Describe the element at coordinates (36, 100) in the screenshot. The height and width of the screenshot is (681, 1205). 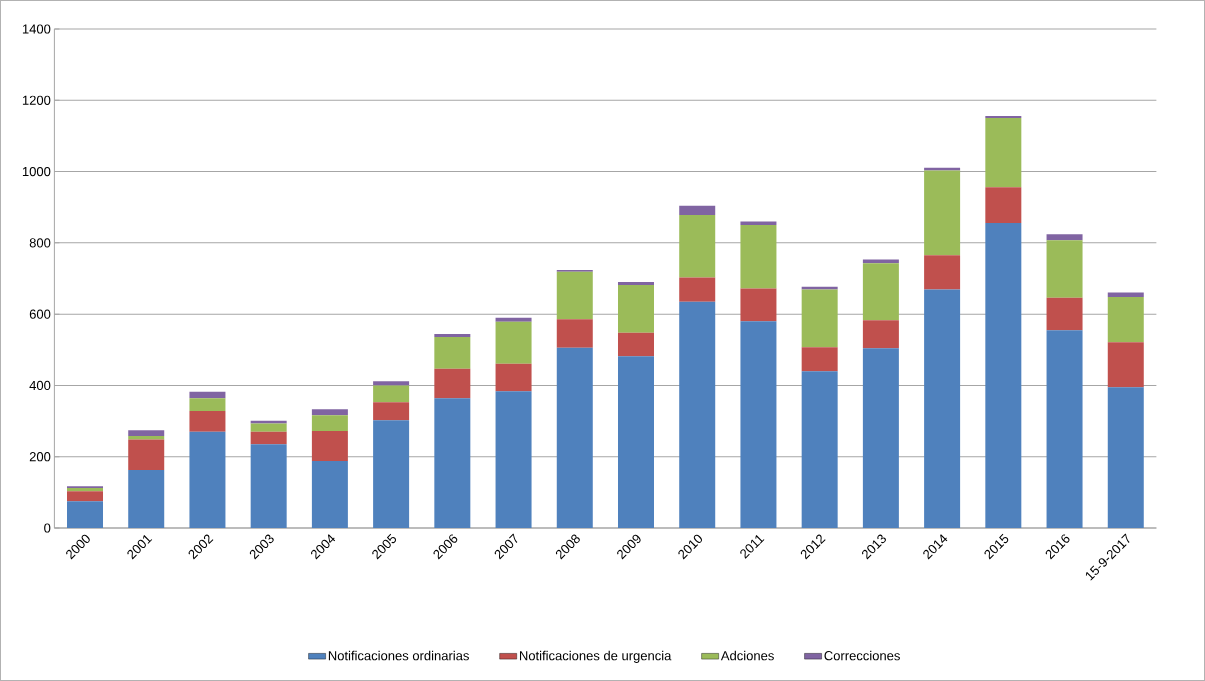
I see `y-tick-label: 1200` at that location.